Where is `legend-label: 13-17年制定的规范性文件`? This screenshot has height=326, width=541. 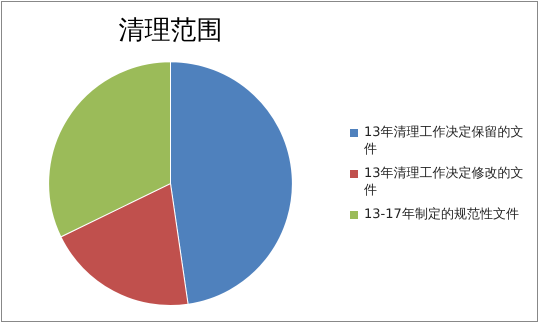
legend-label: 13-17年制定的规范性文件 is located at coordinates (441, 214).